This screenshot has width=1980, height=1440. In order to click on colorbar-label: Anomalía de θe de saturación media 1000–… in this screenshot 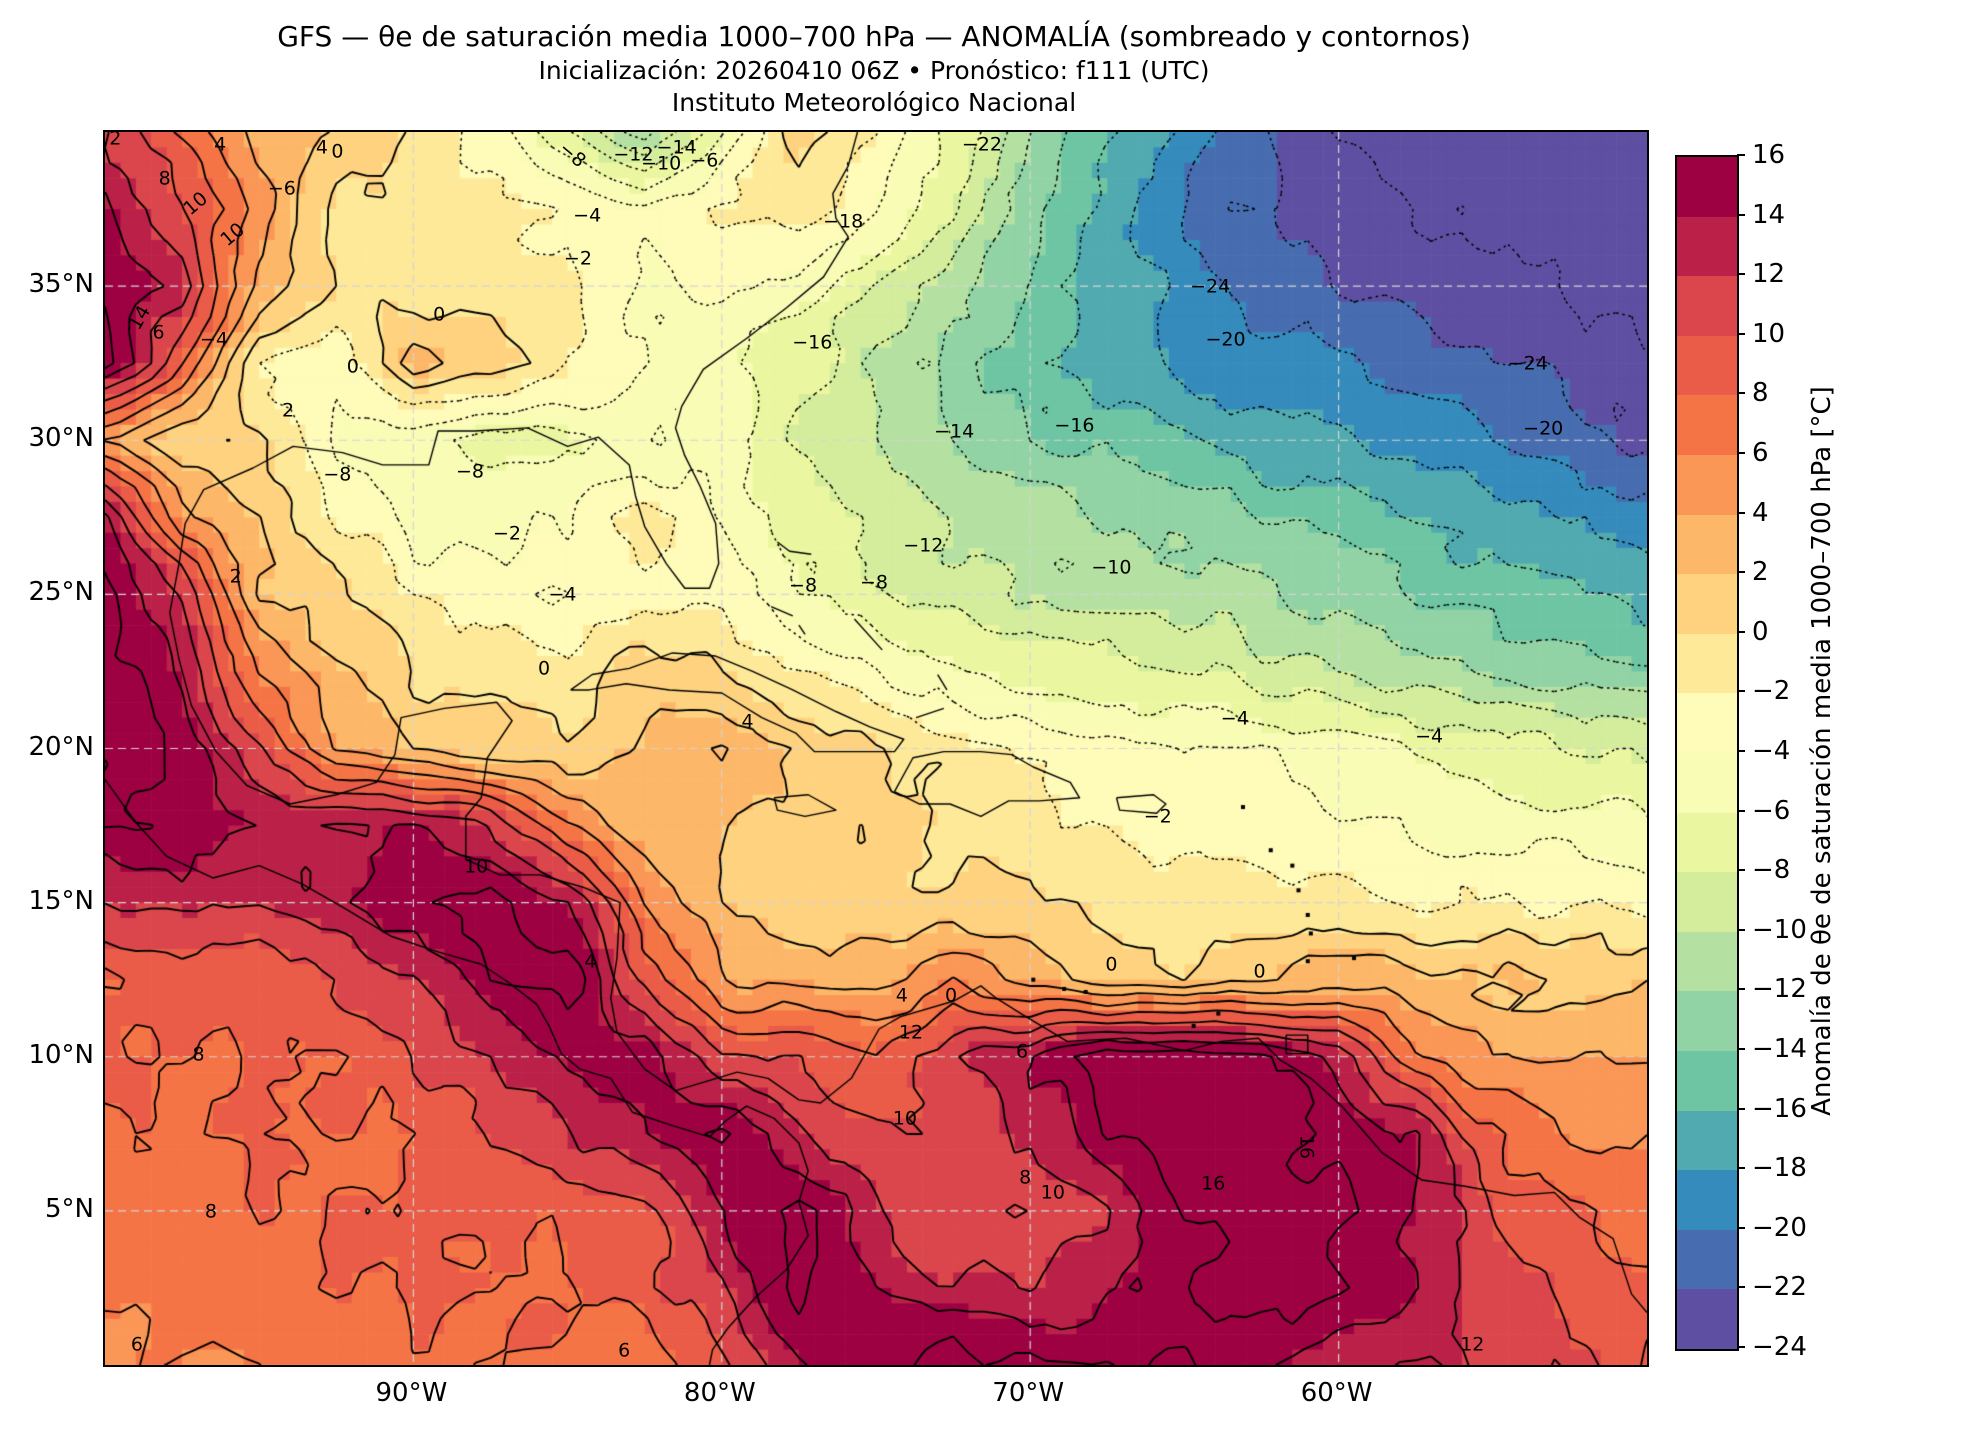, I will do `click(1822, 751)`.